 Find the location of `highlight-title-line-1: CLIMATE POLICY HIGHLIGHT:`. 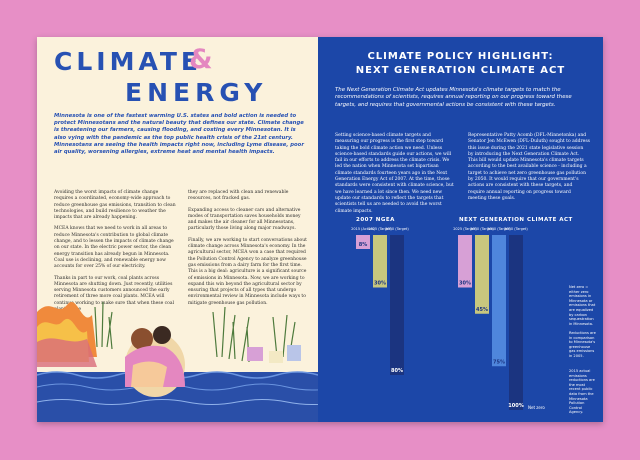

highlight-title-line-1: CLIMATE POLICY HIGHLIGHT: is located at coordinates (460, 56).